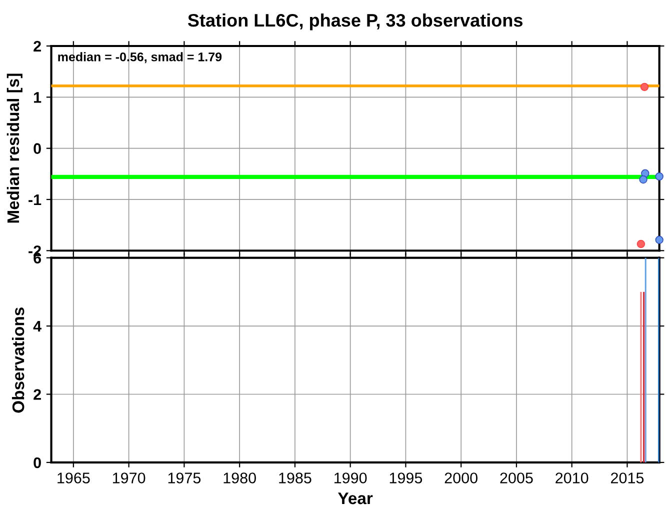 The height and width of the screenshot is (511, 666). Describe the element at coordinates (516, 478) in the screenshot. I see `x-tick-label: 2005` at that location.